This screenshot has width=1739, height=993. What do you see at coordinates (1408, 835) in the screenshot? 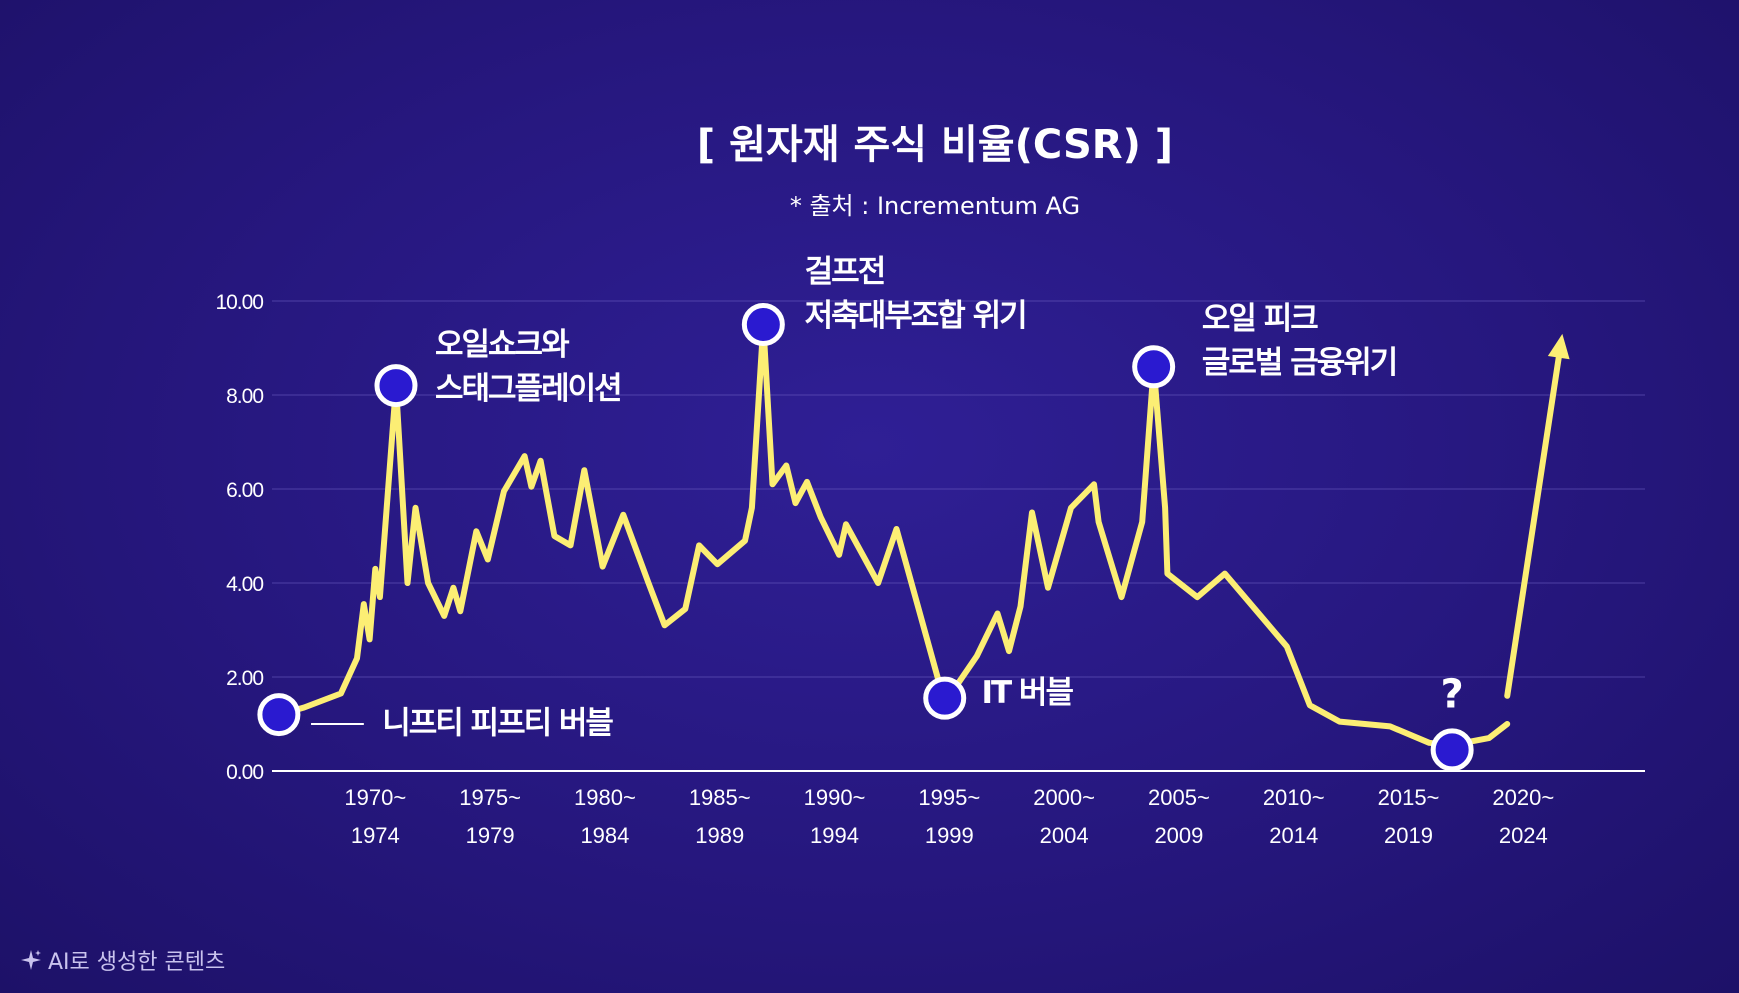
I see `x-tick-label: 2019` at bounding box center [1408, 835].